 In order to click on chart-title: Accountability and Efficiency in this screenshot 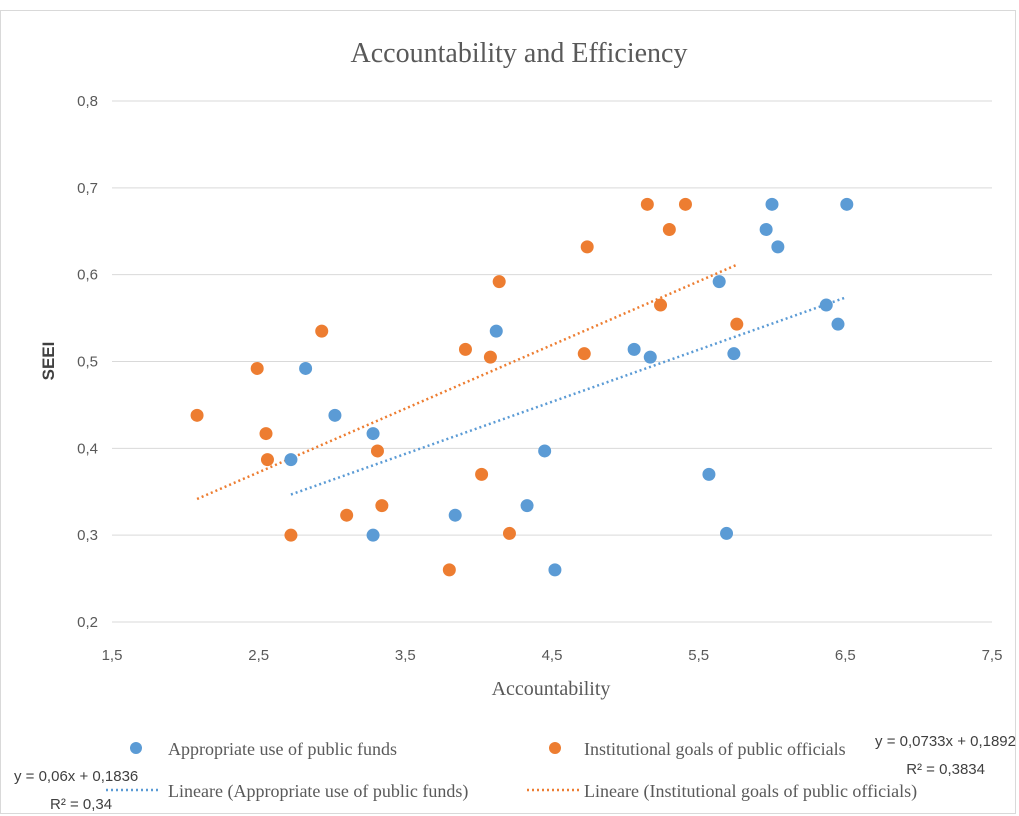, I will do `click(519, 53)`.